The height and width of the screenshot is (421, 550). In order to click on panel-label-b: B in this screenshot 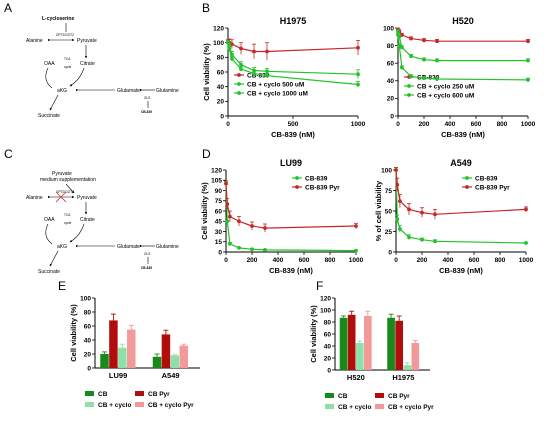, I will do `click(206, 8)`.